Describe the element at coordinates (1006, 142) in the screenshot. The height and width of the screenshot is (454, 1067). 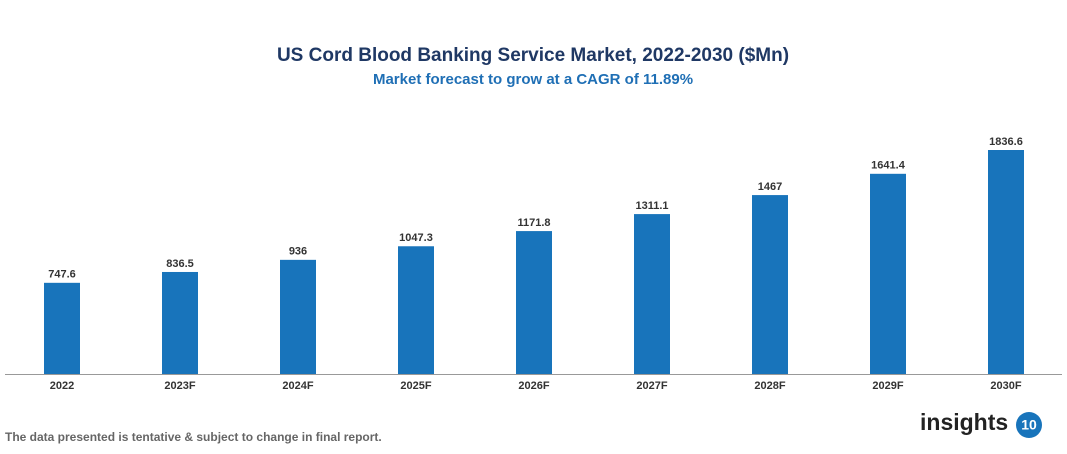
I see `value-label: 1836.6` at that location.